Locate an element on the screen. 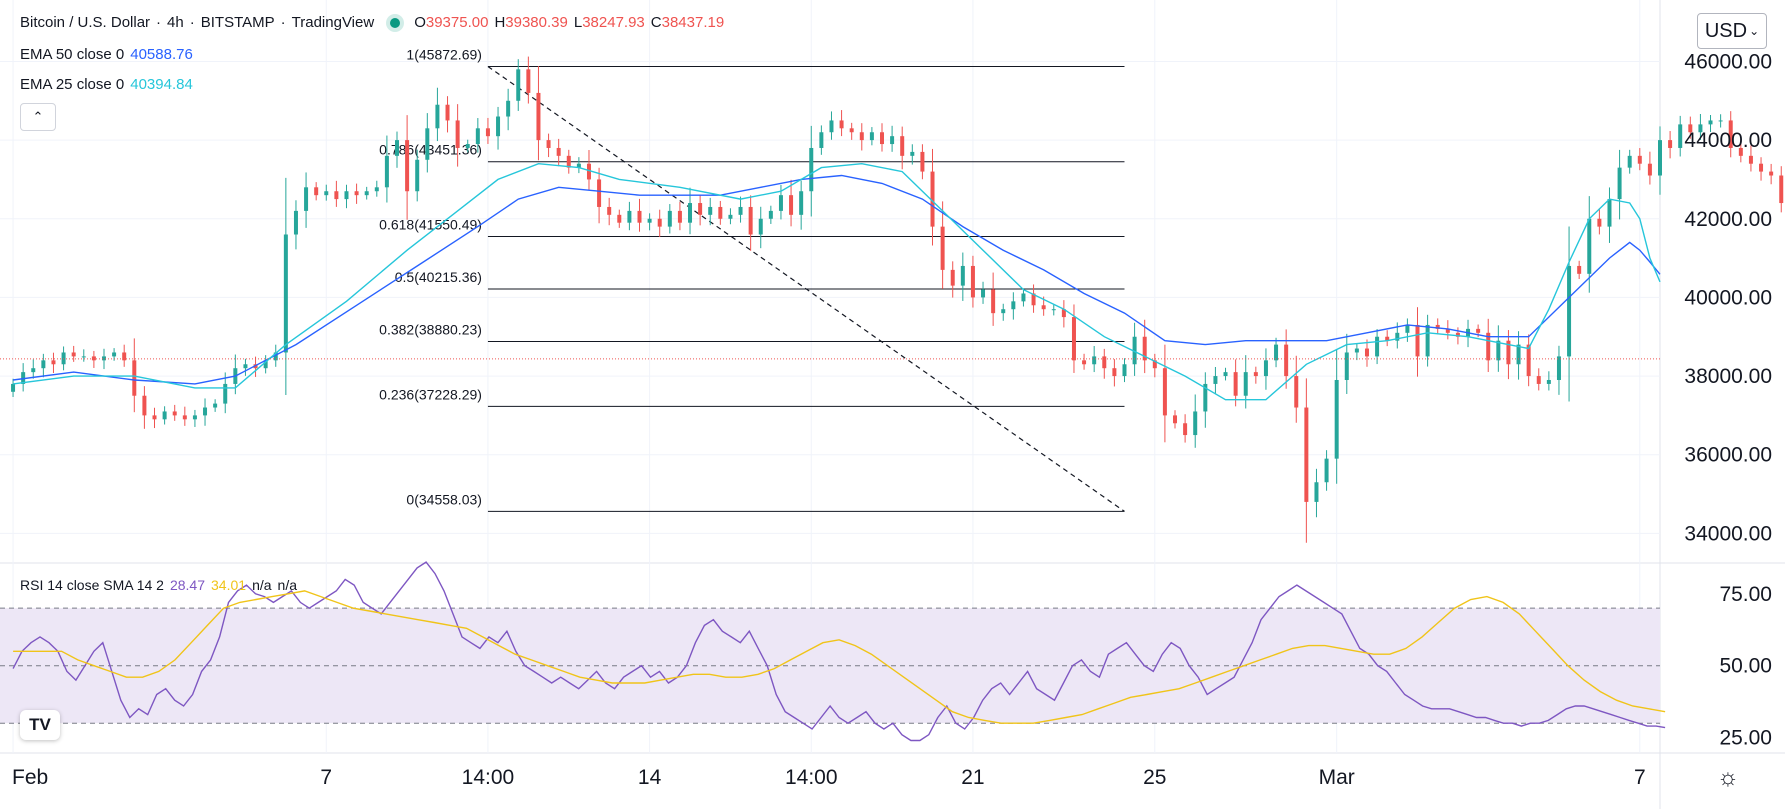 This screenshot has width=1785, height=809. price-tick-label: 40000.00 is located at coordinates (1728, 297).